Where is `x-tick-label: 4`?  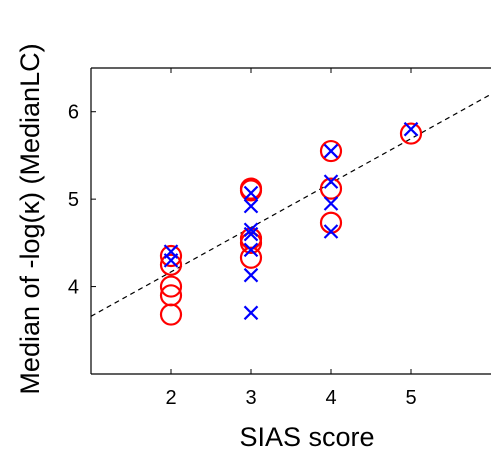
x-tick-label: 4 is located at coordinates (330, 398).